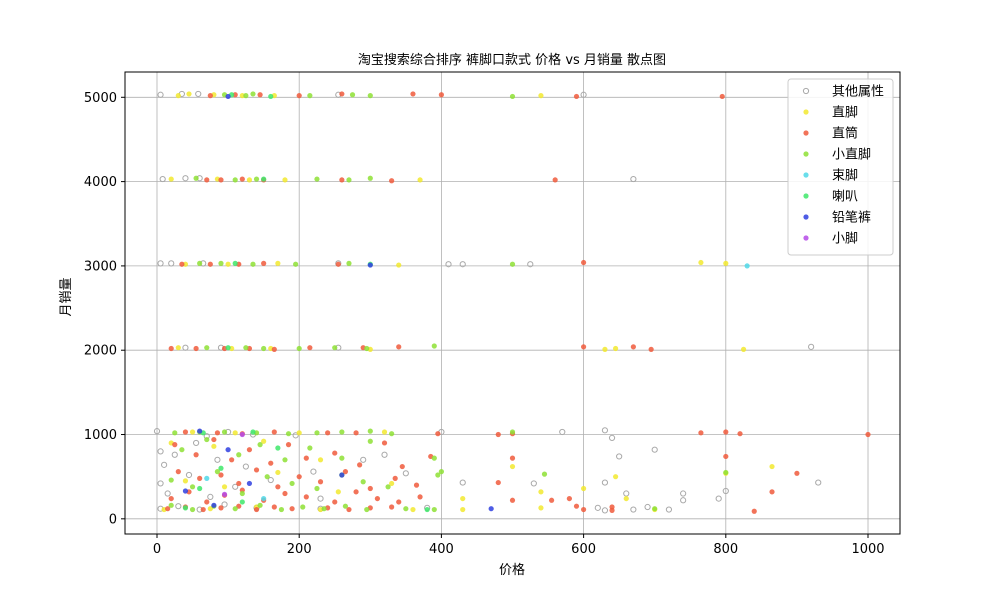 This screenshot has height=600, width=1000. What do you see at coordinates (851, 155) in the screenshot?
I see `legend-label: 小直脚` at bounding box center [851, 155].